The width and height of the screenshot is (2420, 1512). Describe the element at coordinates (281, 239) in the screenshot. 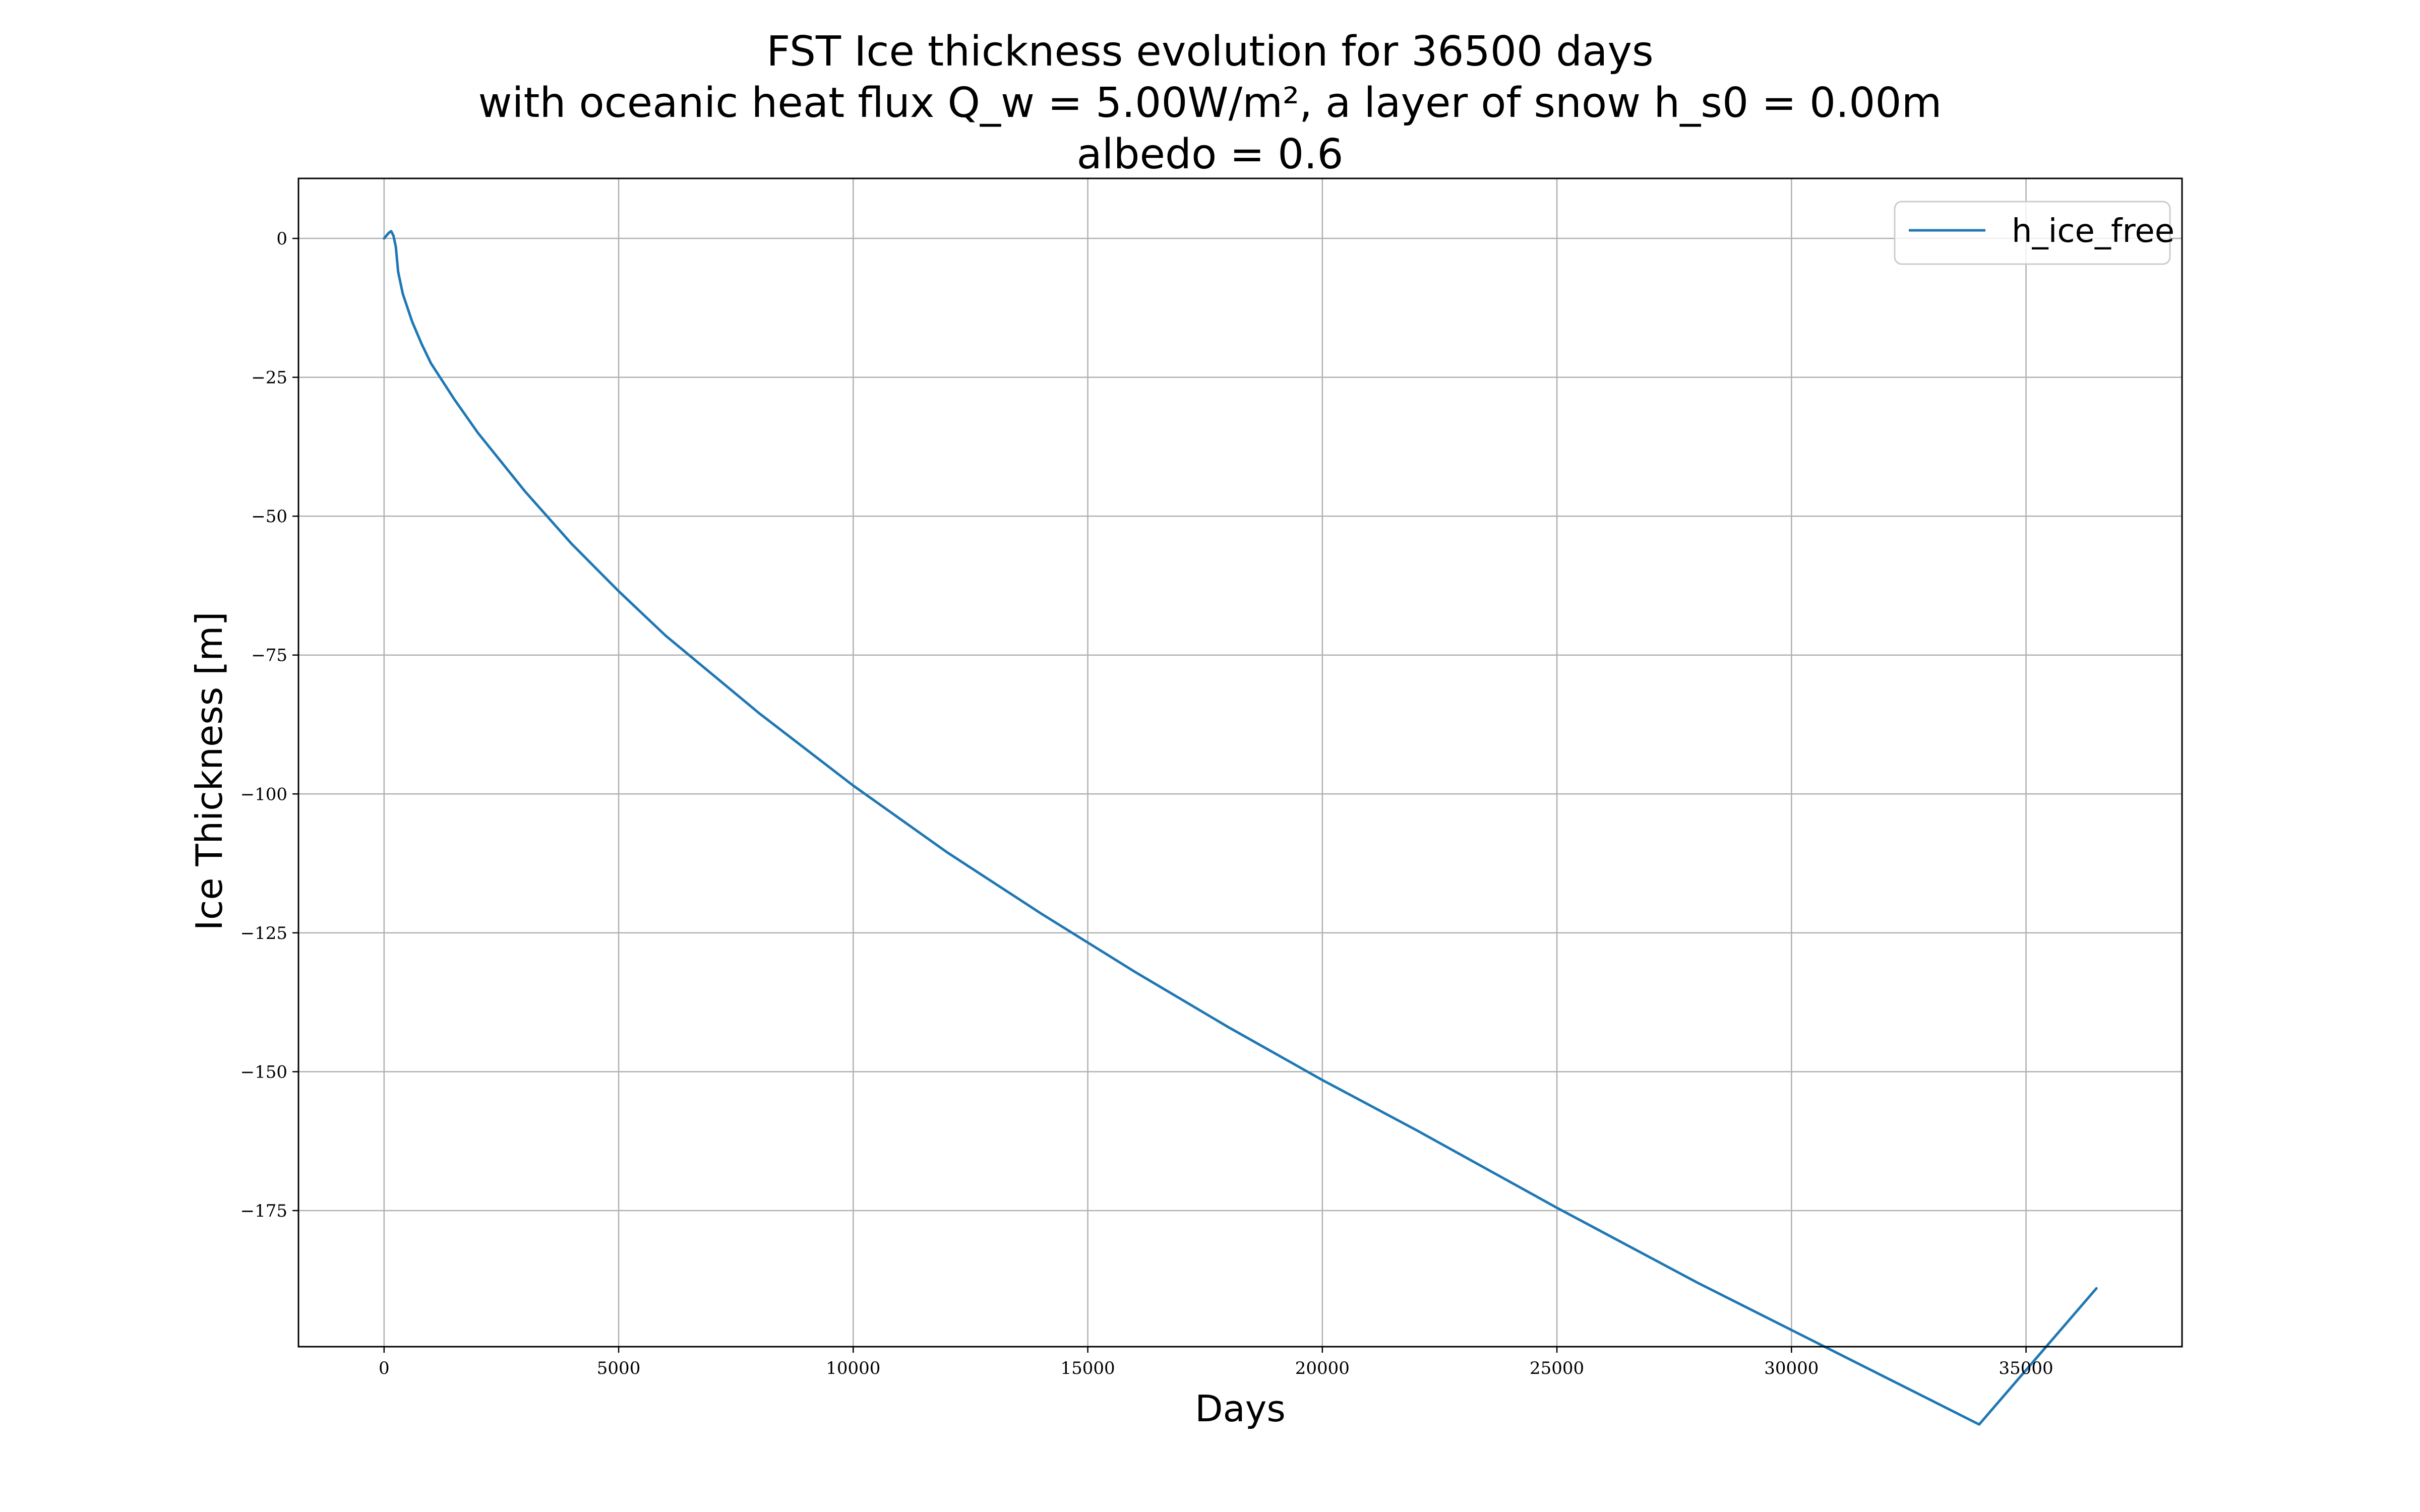

I see `y-tick-label: 0` at that location.